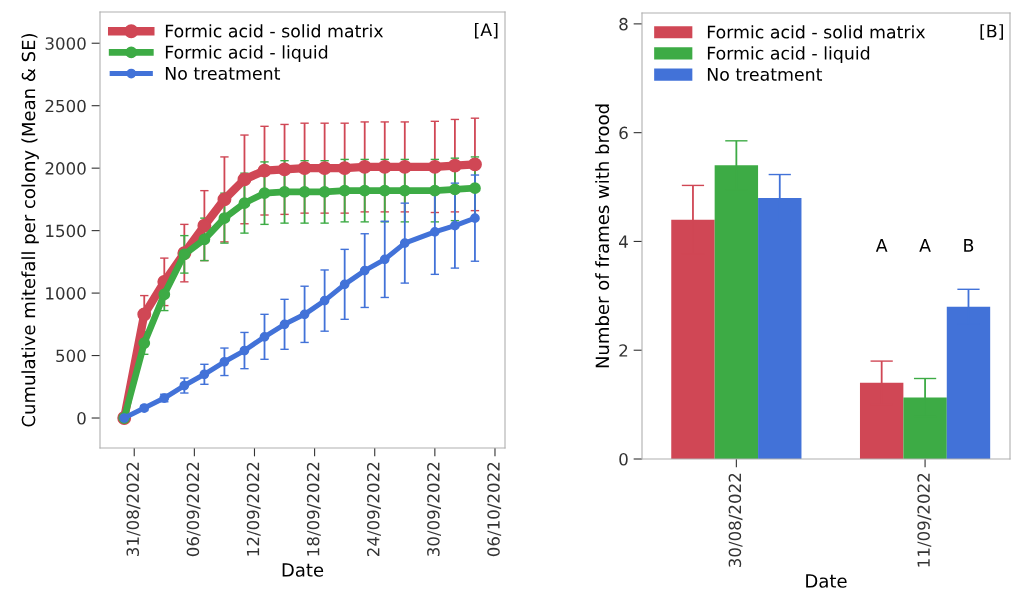  What do you see at coordinates (991, 32) in the screenshot?
I see `annotation: [B]` at bounding box center [991, 32].